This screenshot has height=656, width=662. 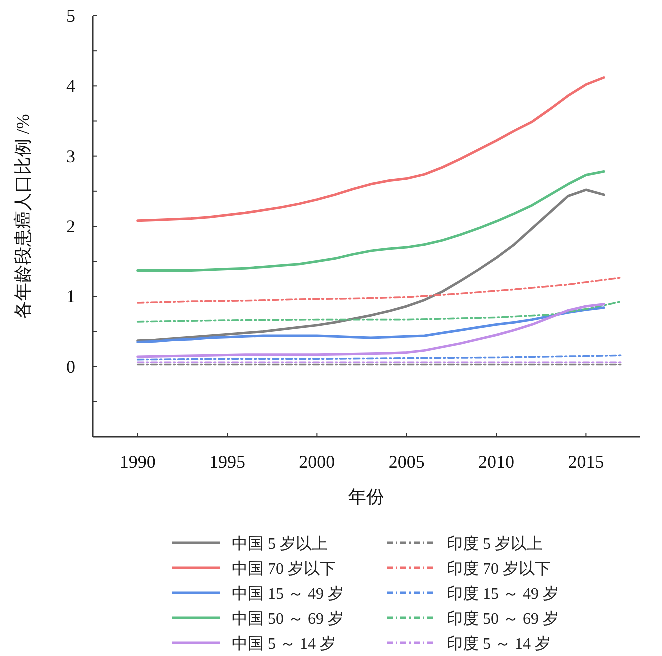 I want to click on x-tick-label: 1990, so click(x=138, y=462).